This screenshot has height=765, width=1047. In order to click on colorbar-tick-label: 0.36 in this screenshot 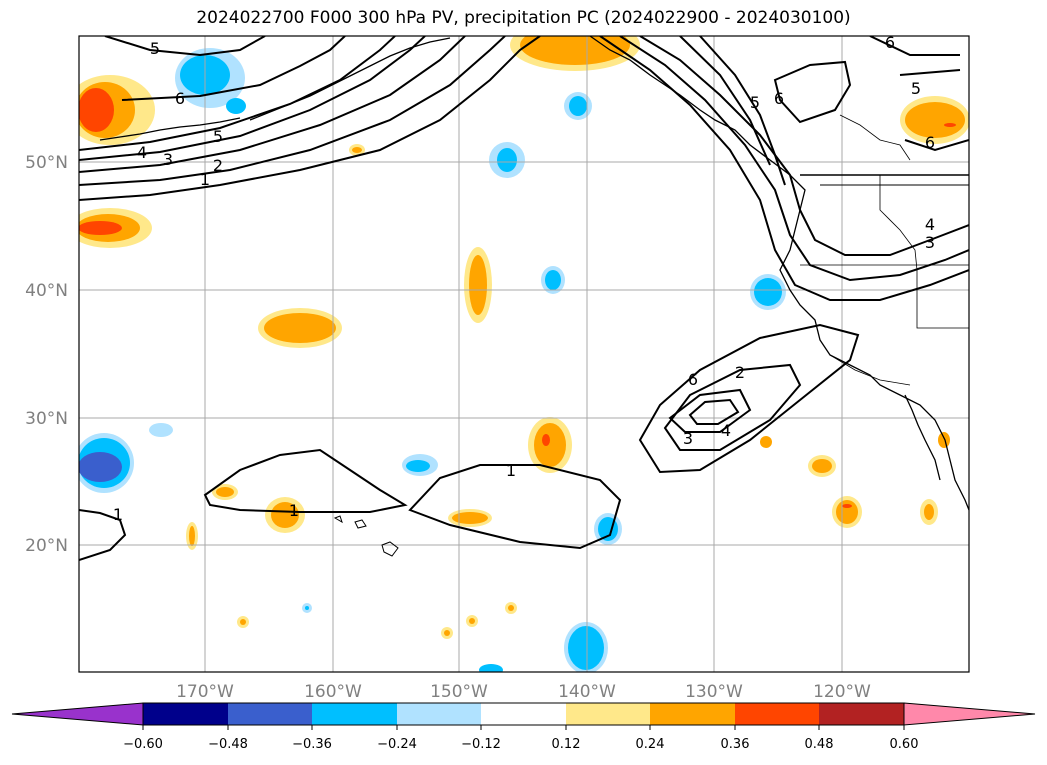, I will do `click(735, 744)`.